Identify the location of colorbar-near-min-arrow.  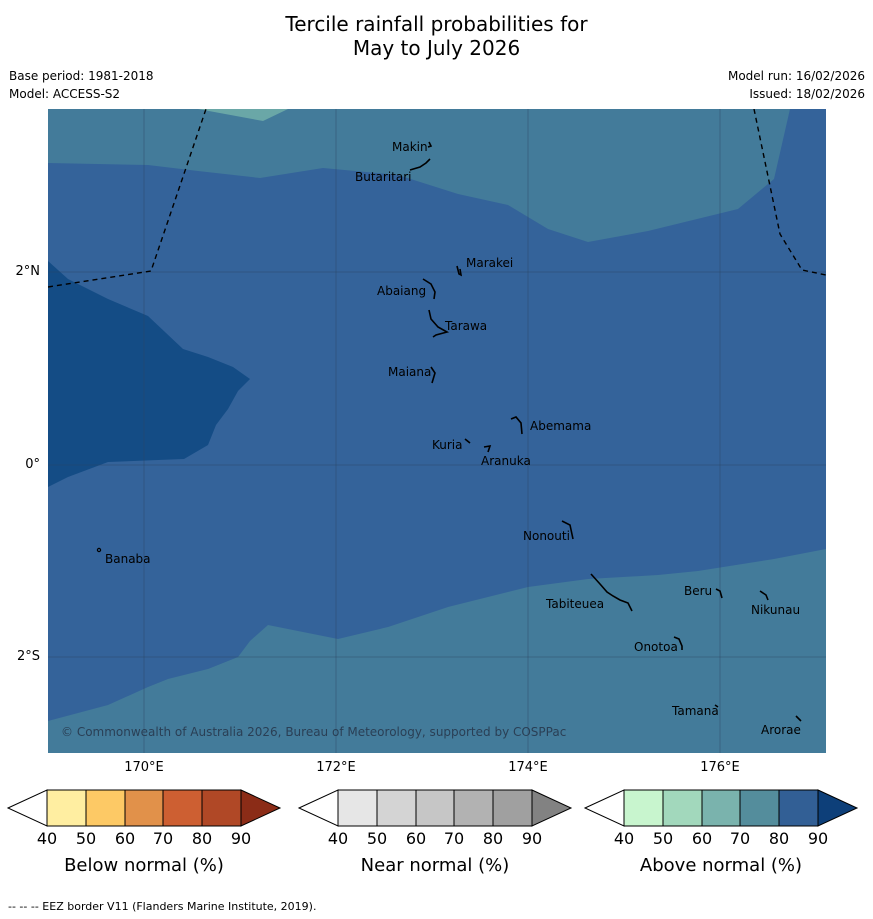
(318, 808).